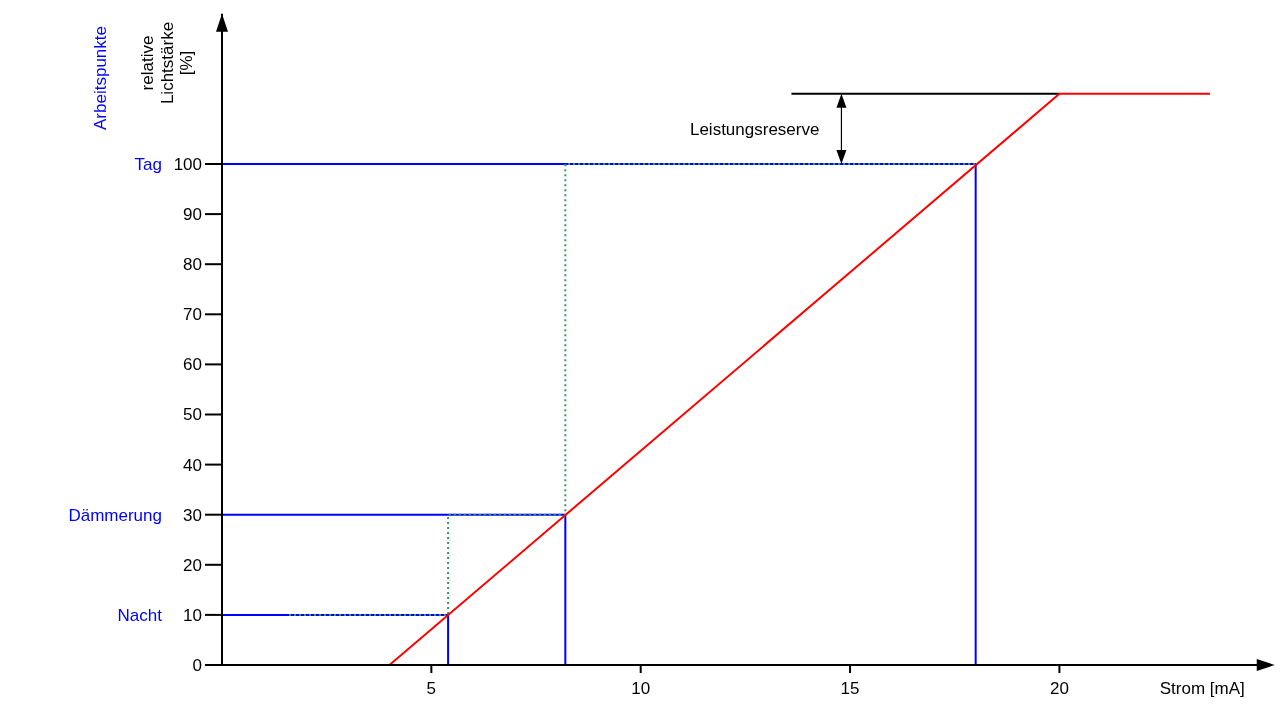 Image resolution: width=1287 pixels, height=708 pixels. I want to click on y-tick-label: 90, so click(192, 215).